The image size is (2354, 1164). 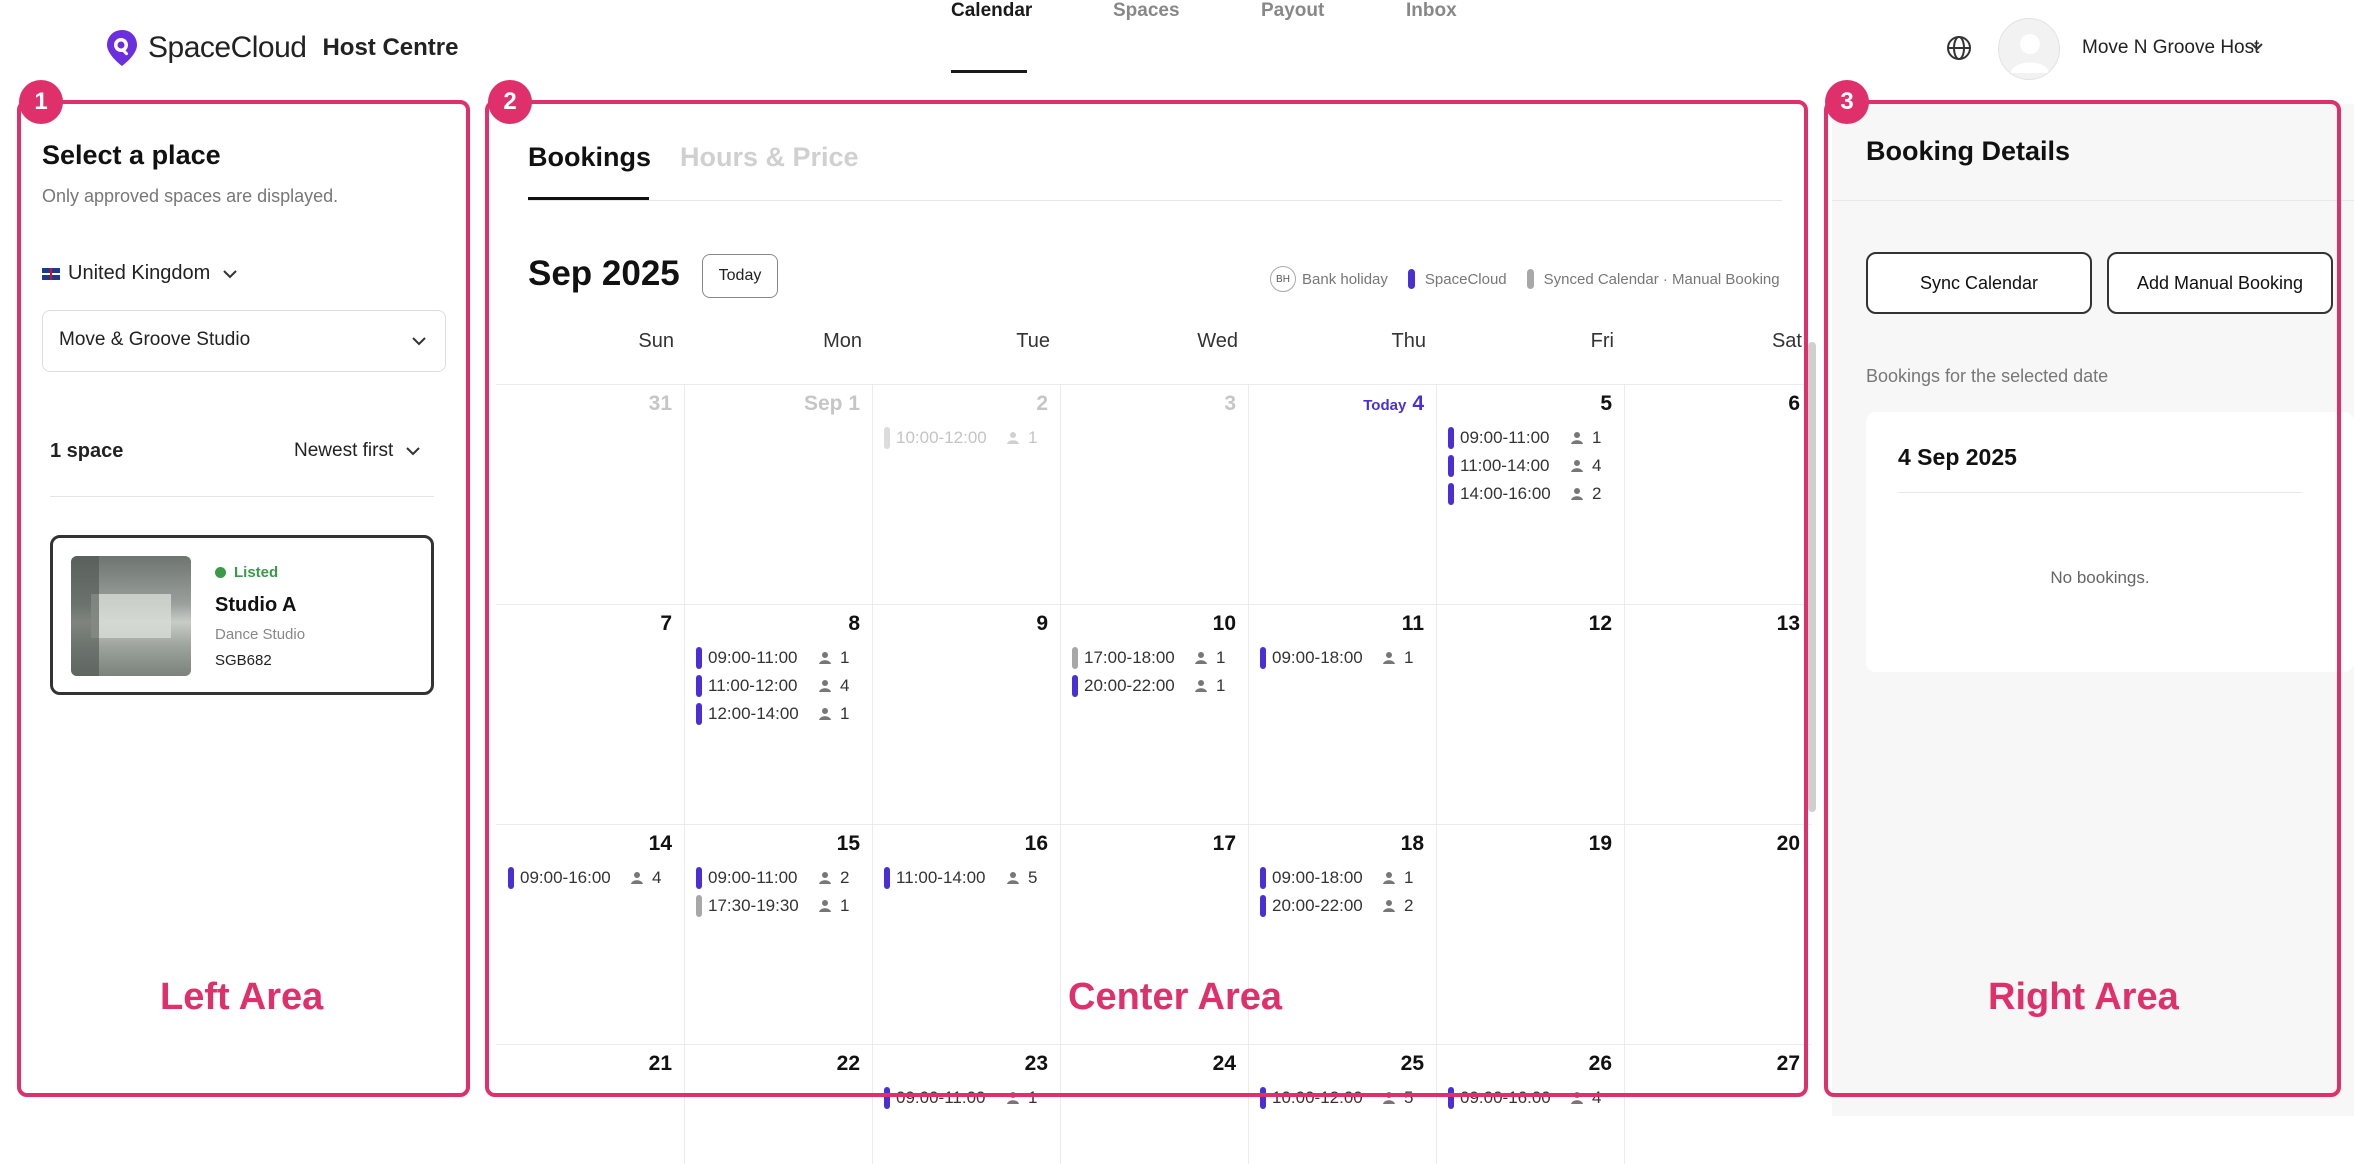 I want to click on place-select: Move & Groove Studio, so click(x=244, y=341).